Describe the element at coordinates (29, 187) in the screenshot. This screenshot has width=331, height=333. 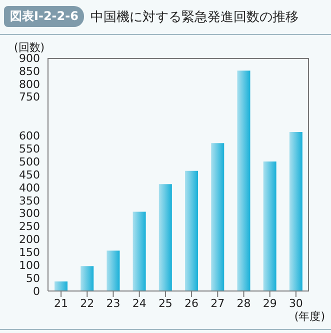
I see `y-tick-label: 400` at that location.